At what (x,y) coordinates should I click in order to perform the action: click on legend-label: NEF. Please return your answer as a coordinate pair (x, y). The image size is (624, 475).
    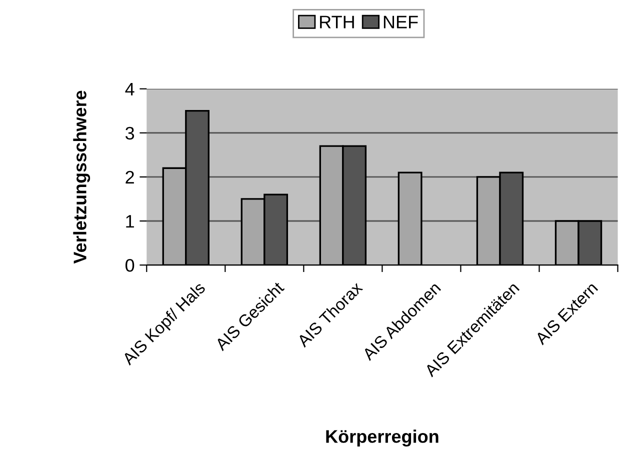
    Looking at the image, I should click on (401, 22).